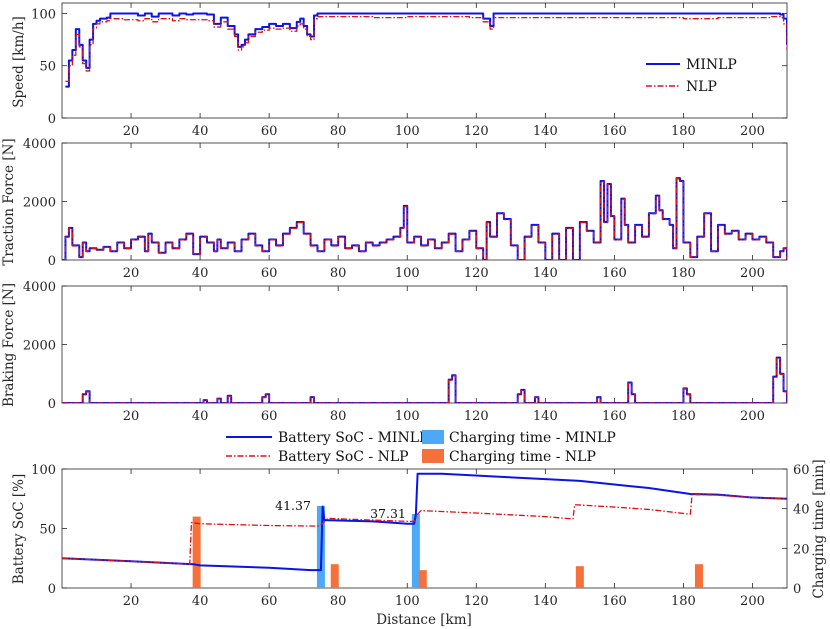  What do you see at coordinates (683, 601) in the screenshot?
I see `soc-xtick-label: 180` at bounding box center [683, 601].